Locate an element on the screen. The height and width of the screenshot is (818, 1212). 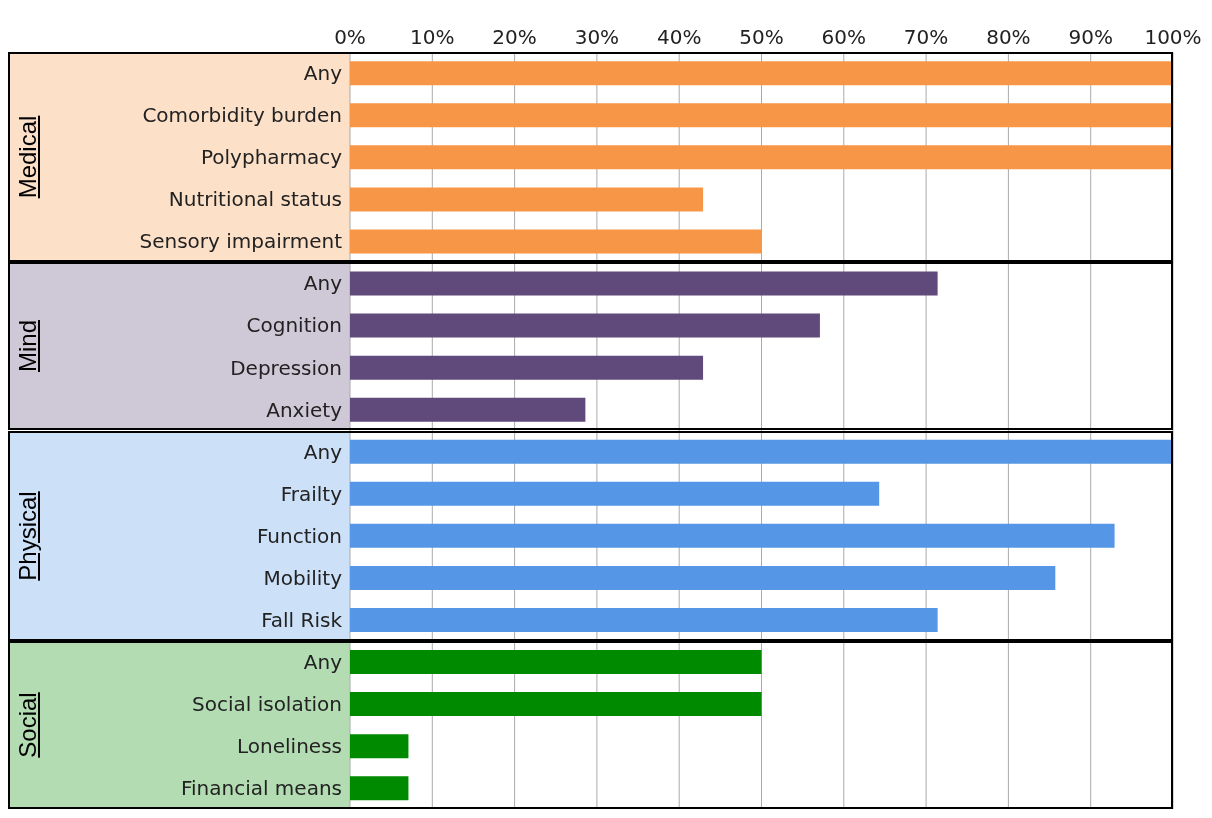
y-tick-label: Sensory impairment is located at coordinates (241, 241).